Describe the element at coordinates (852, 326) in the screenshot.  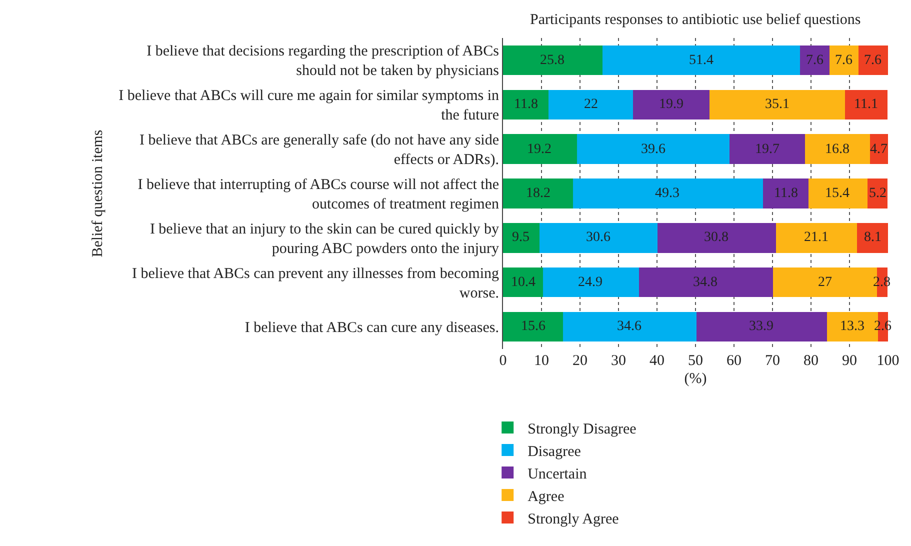
I see `data-label: 13.3` at that location.